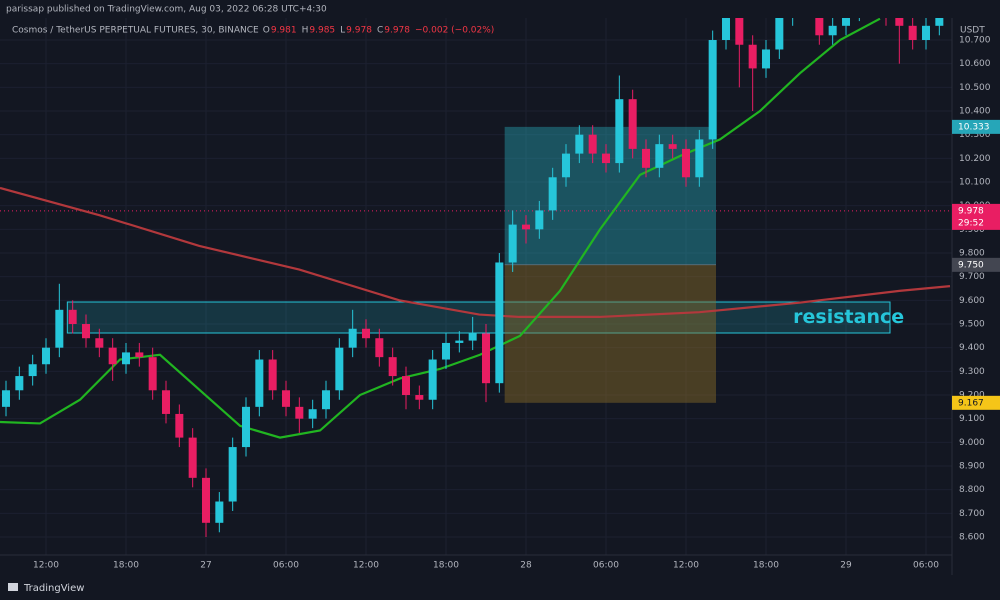  I want to click on currency: USDT, so click(972, 31).